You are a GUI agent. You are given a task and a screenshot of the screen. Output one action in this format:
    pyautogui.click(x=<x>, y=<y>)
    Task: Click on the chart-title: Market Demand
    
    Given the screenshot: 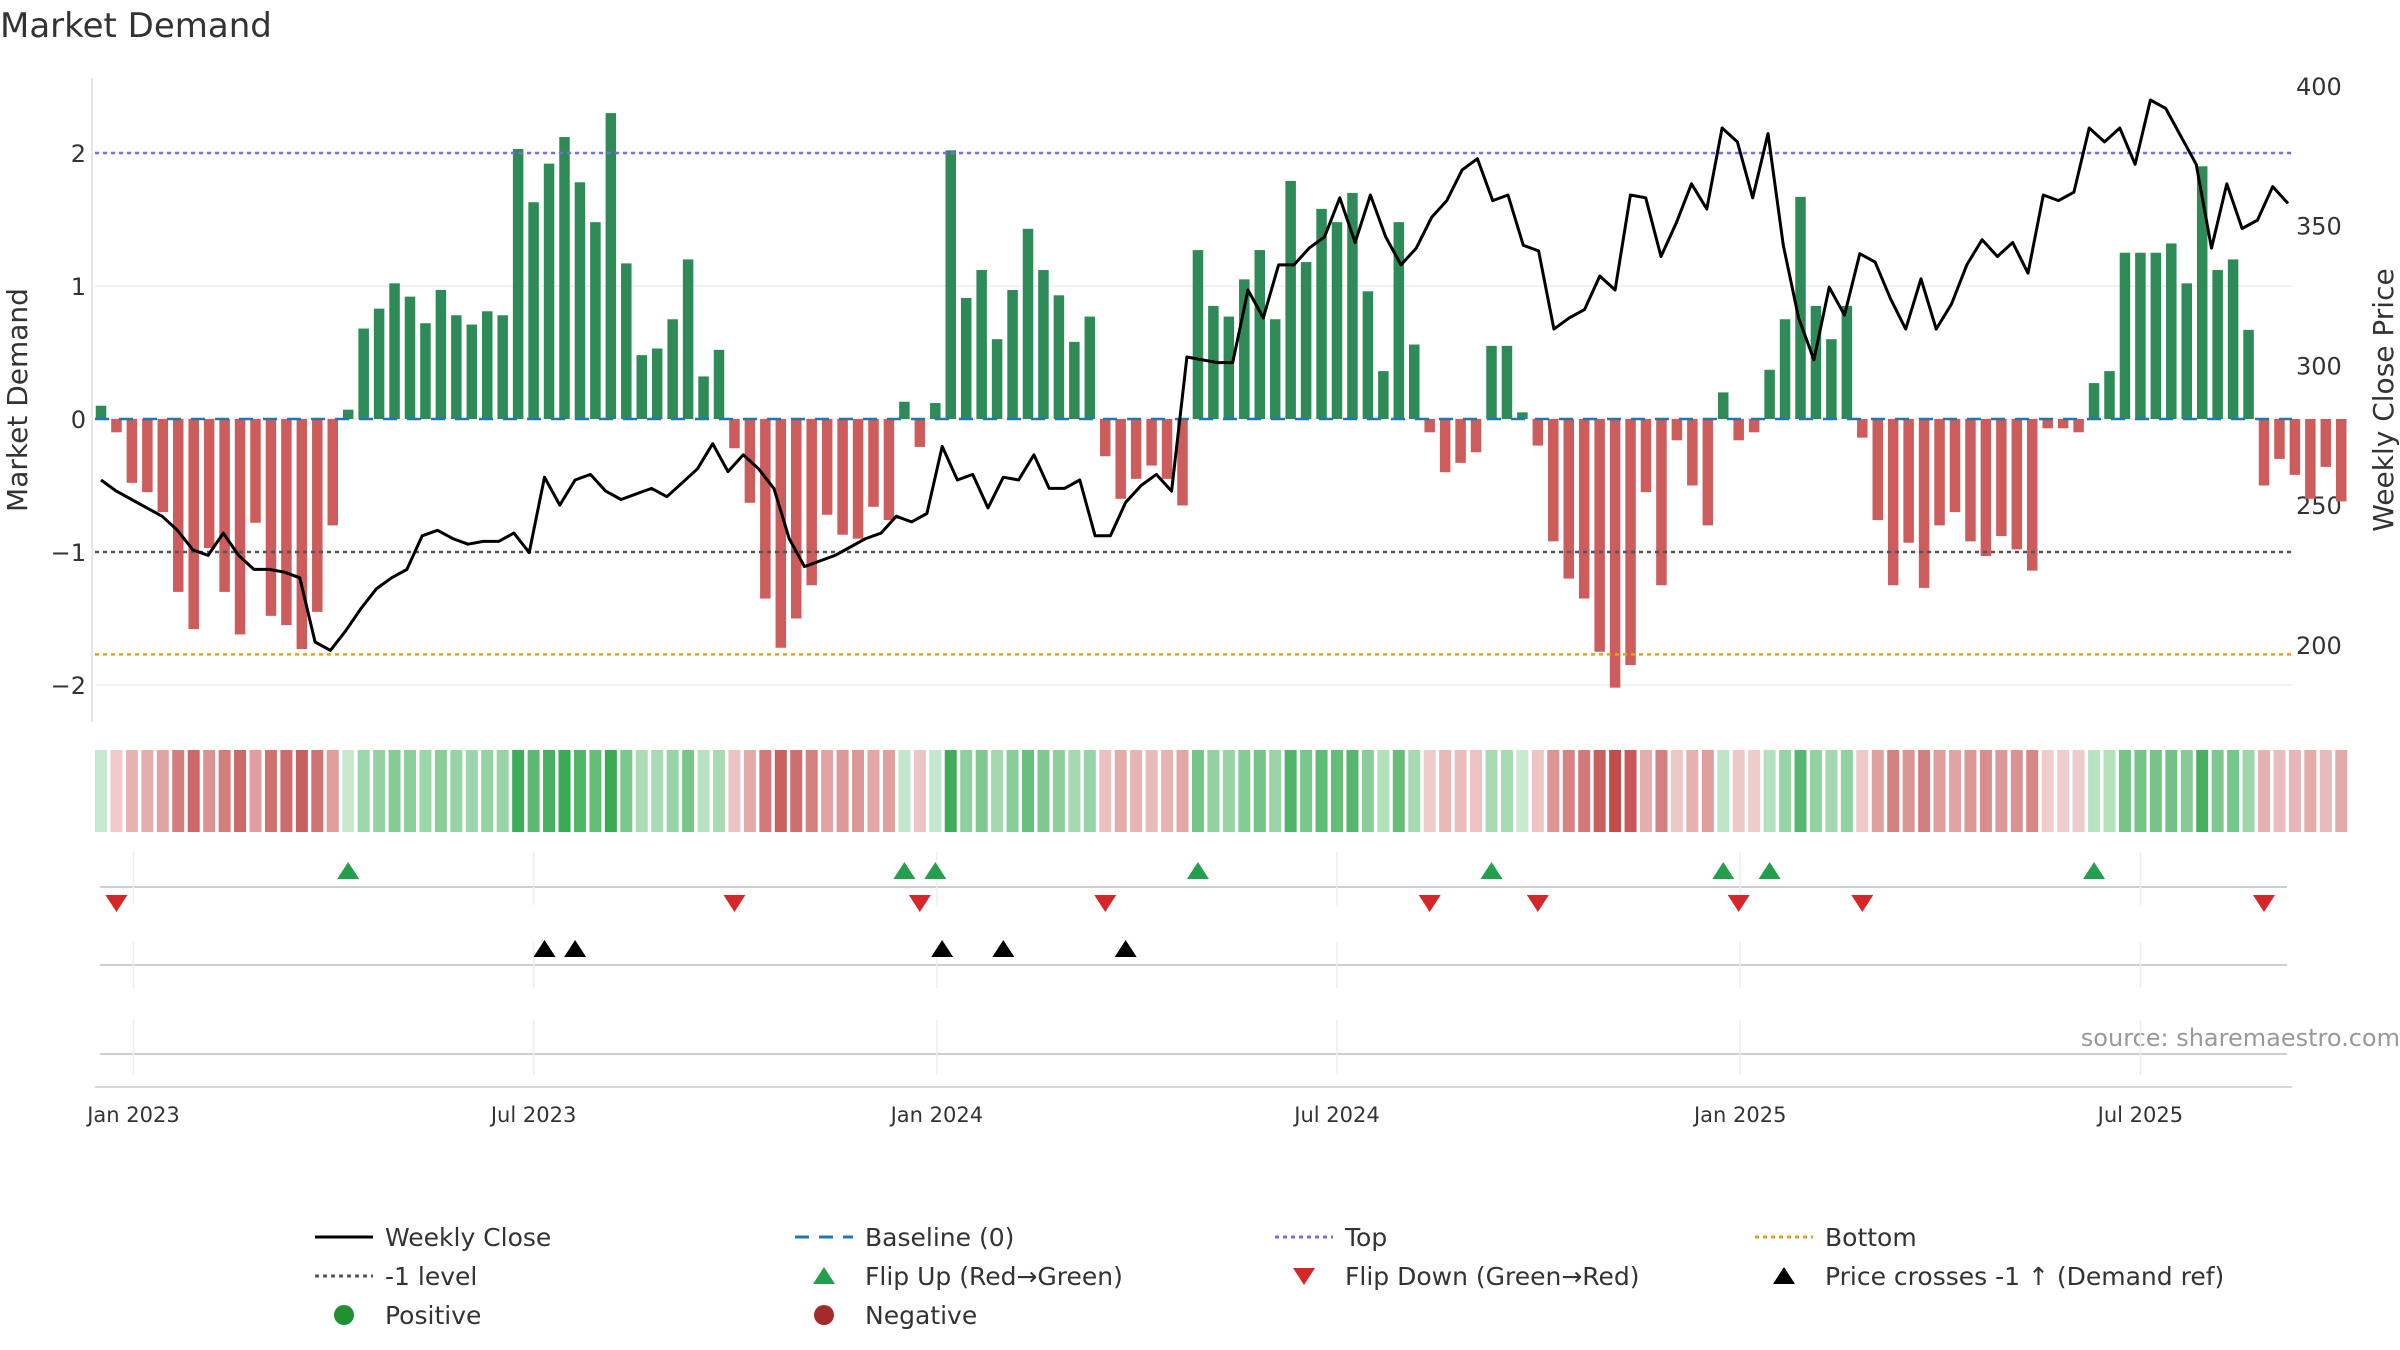 What is the action you would take?
    pyautogui.click(x=136, y=26)
    